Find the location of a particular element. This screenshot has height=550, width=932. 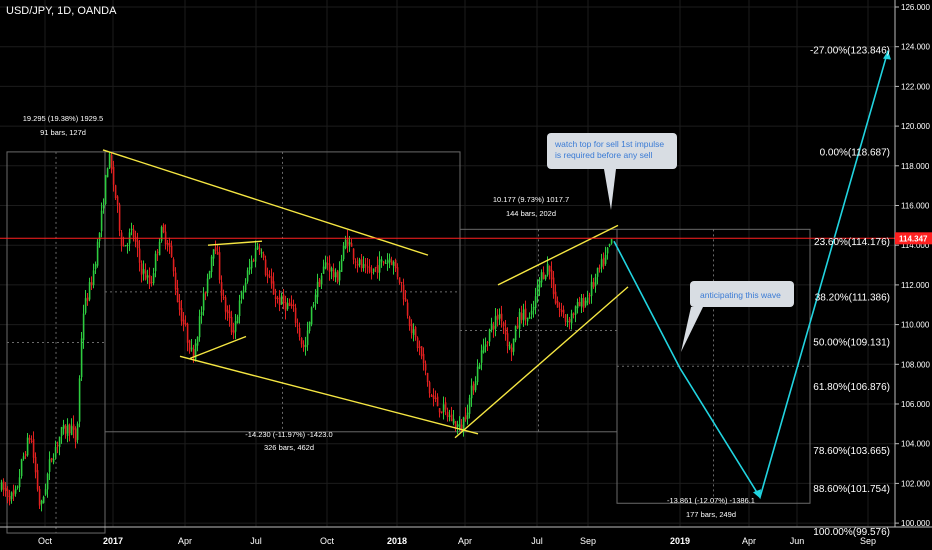

time-tick-label: Oct is located at coordinates (45, 541).